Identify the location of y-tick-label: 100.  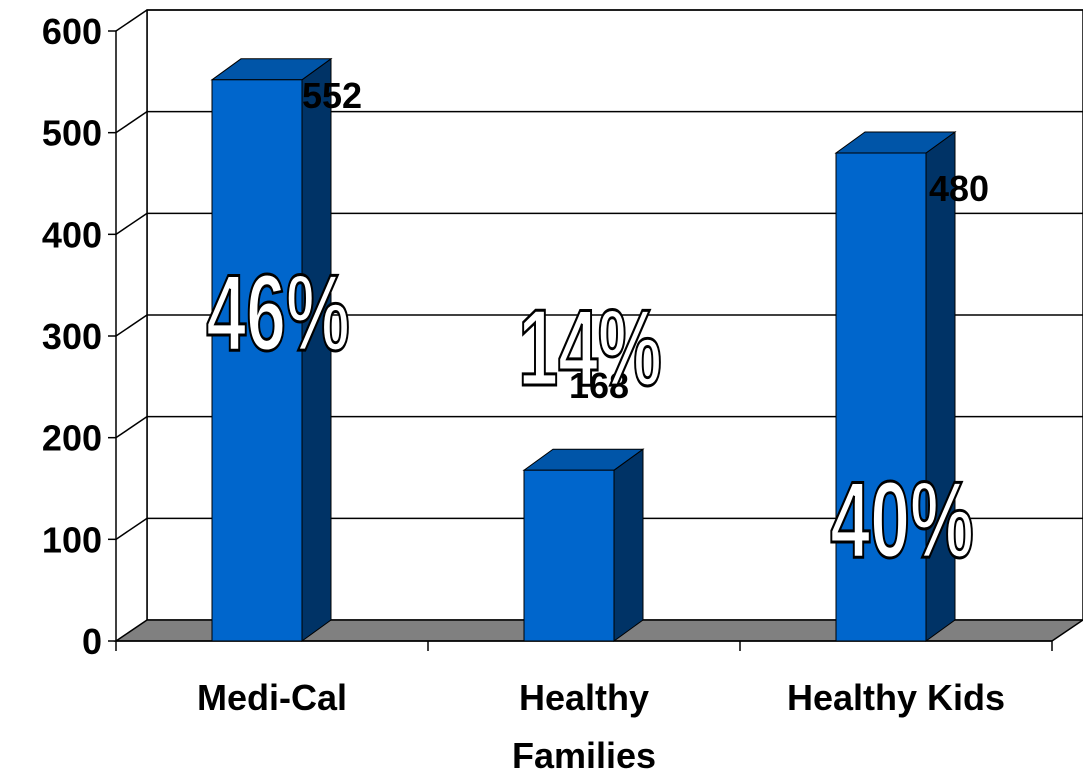
(72, 539).